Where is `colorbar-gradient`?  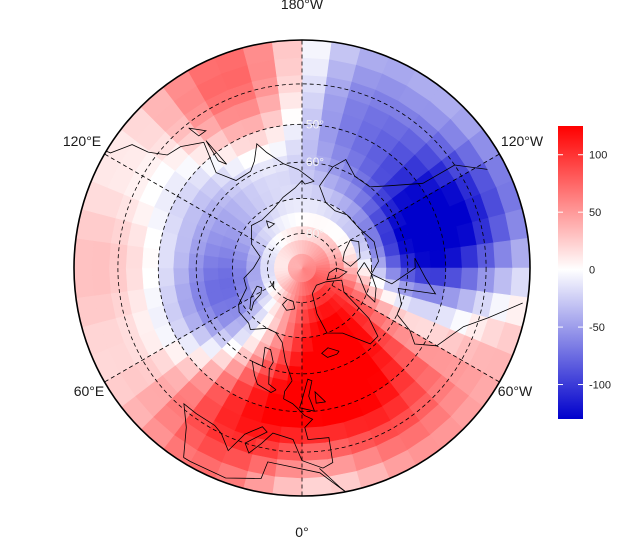
colorbar-gradient is located at coordinates (570, 272).